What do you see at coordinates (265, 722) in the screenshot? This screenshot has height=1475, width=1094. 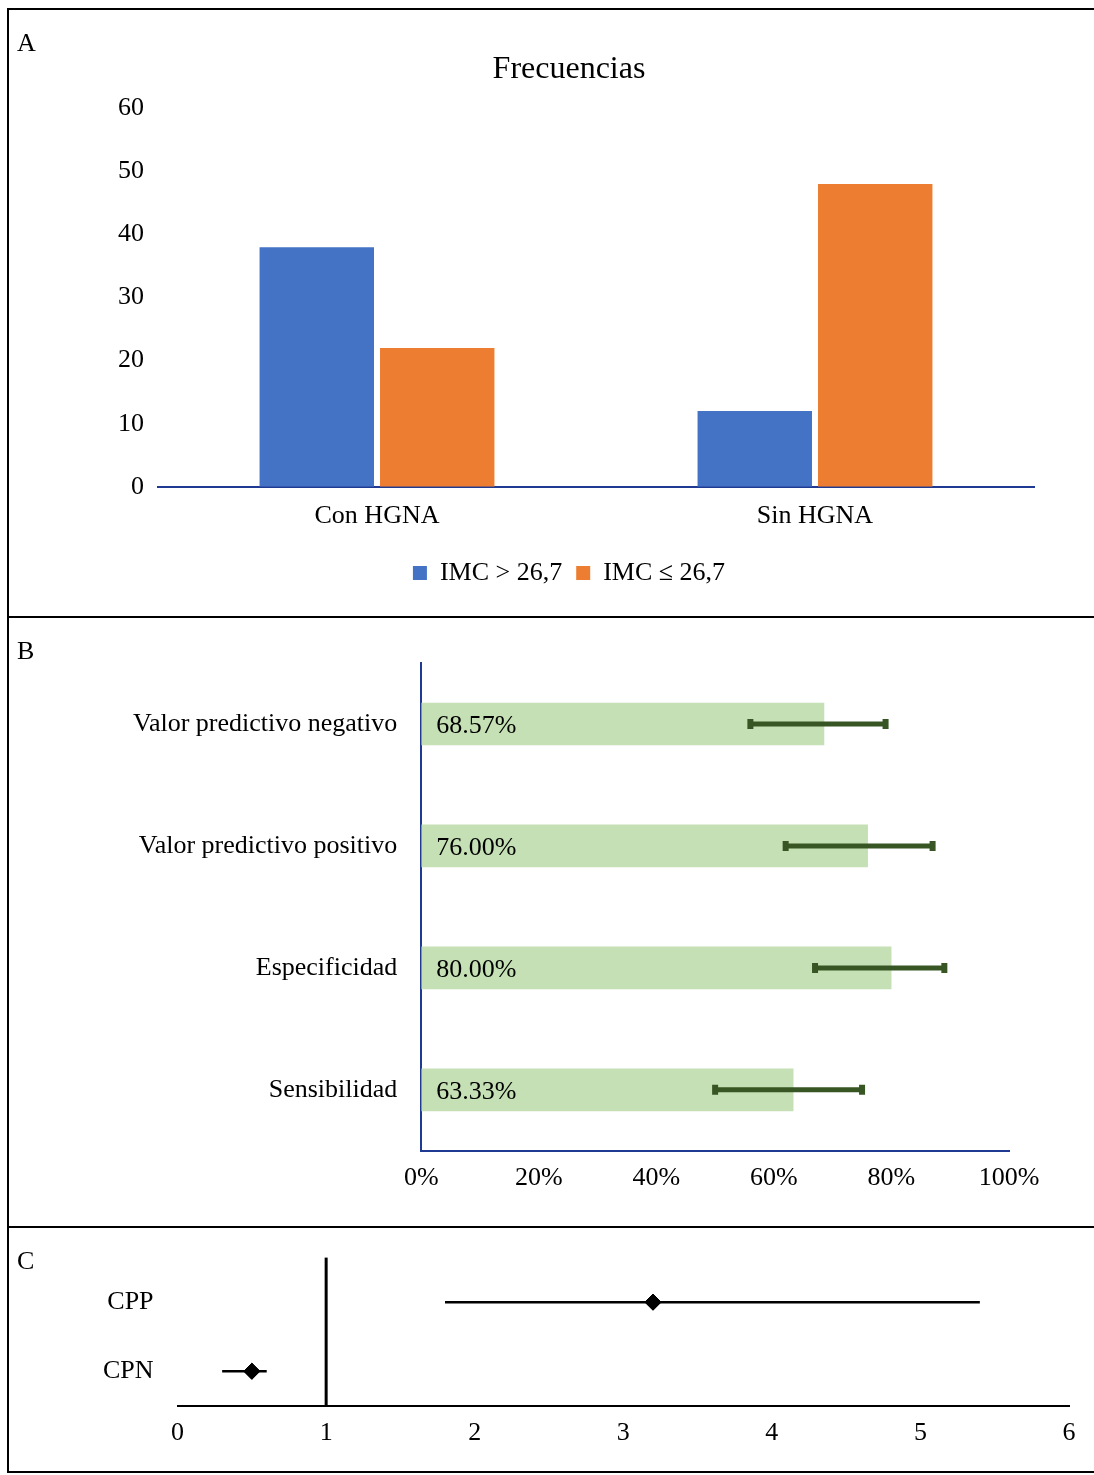 I see `y-tick-label: Valor predictivo negativo` at bounding box center [265, 722].